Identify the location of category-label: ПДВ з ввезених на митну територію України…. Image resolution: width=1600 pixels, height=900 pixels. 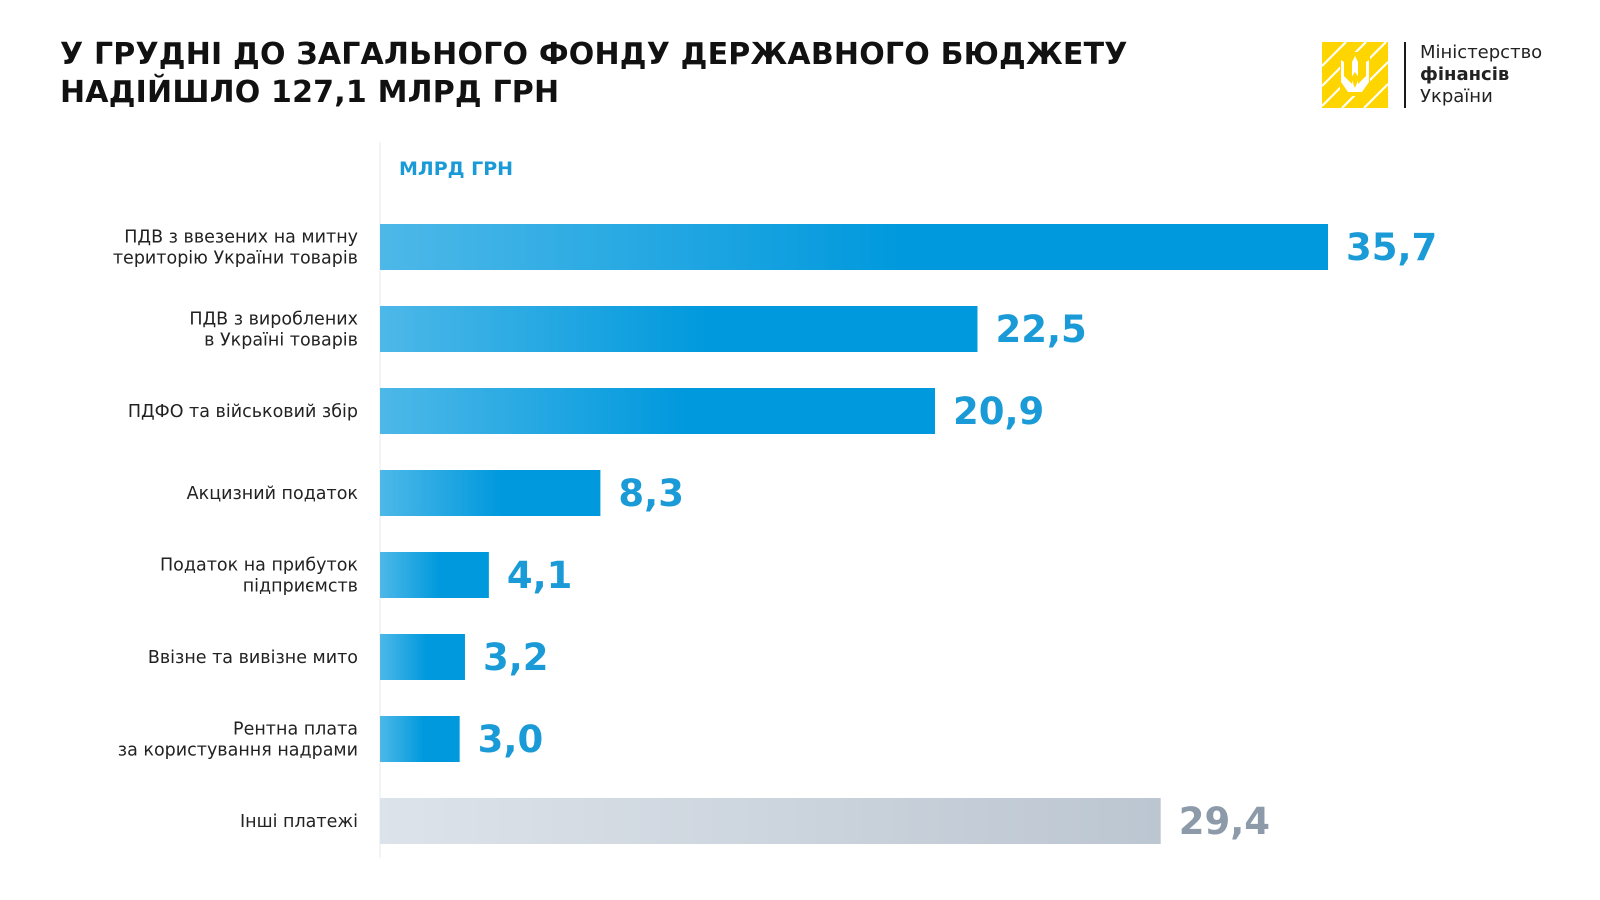
(235, 248).